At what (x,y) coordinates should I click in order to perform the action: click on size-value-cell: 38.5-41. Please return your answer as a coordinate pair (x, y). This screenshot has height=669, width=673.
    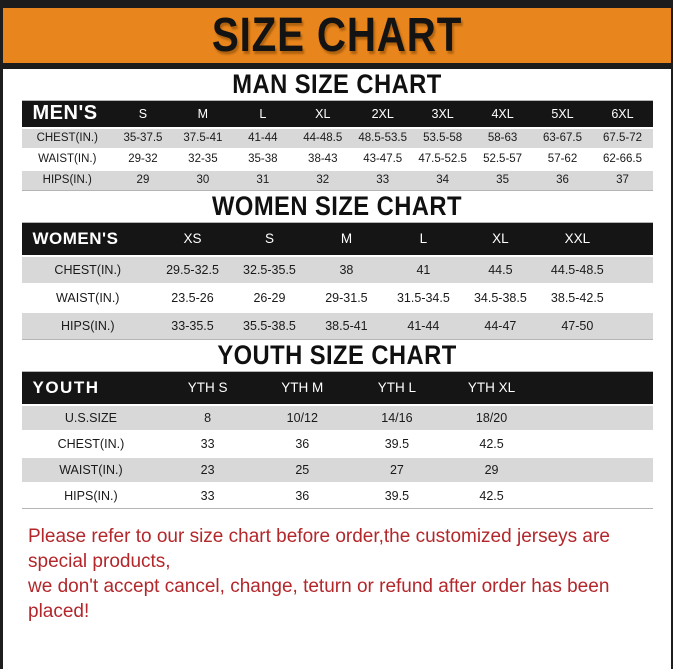
    Looking at the image, I should click on (346, 325).